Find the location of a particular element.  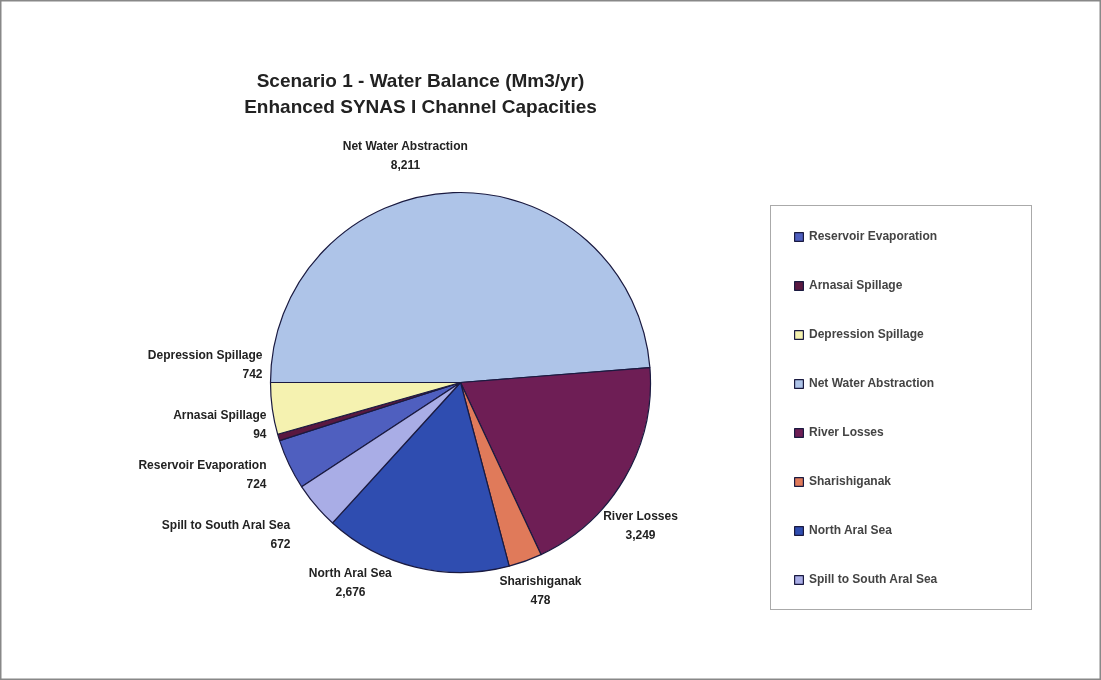

slice-label: River Losses is located at coordinates (641, 516).